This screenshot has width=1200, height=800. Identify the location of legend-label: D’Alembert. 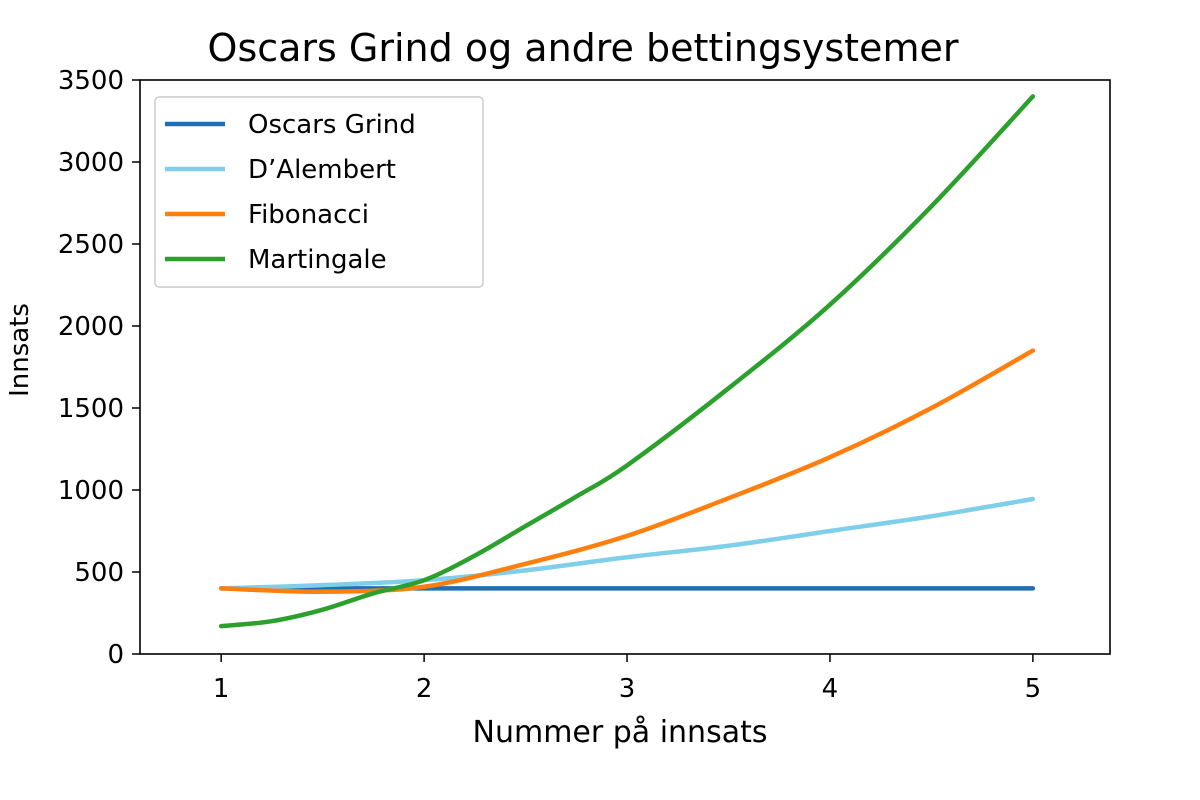
(322, 170).